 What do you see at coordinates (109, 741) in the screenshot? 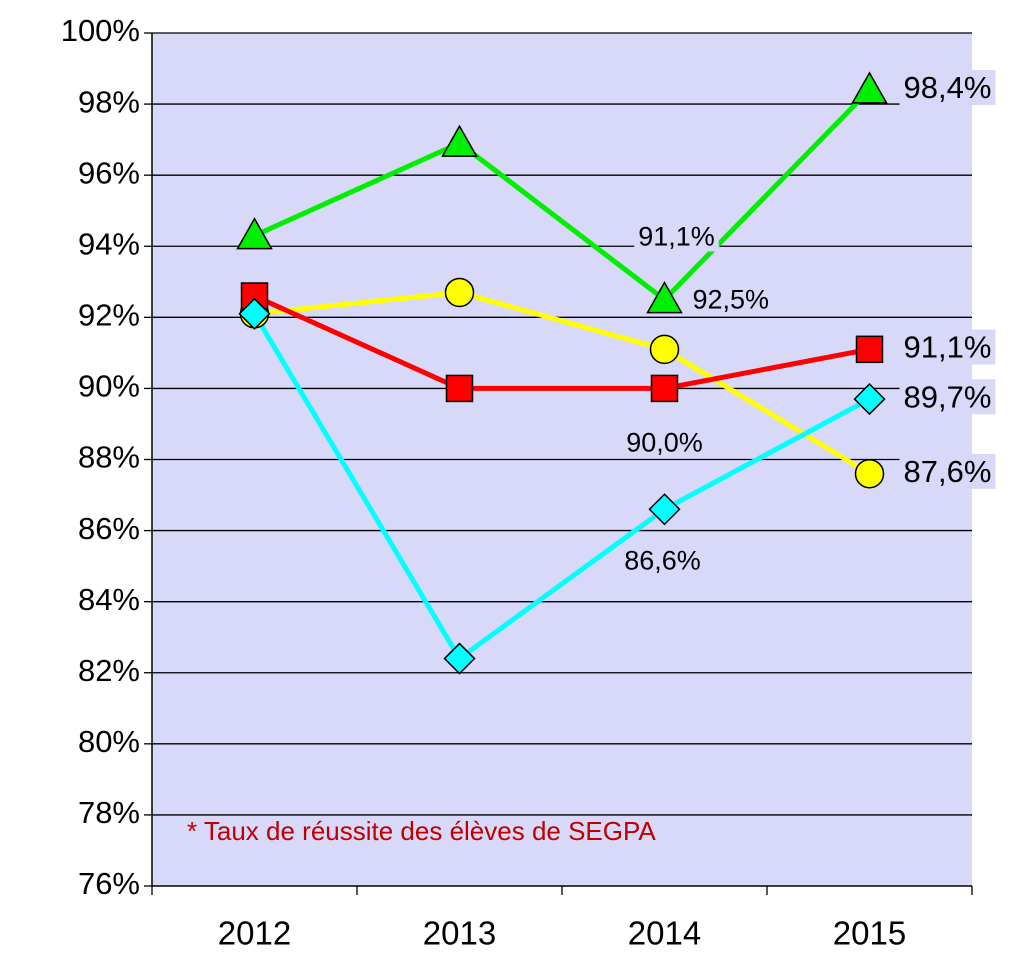
I see `y-tick-label: 80%` at bounding box center [109, 741].